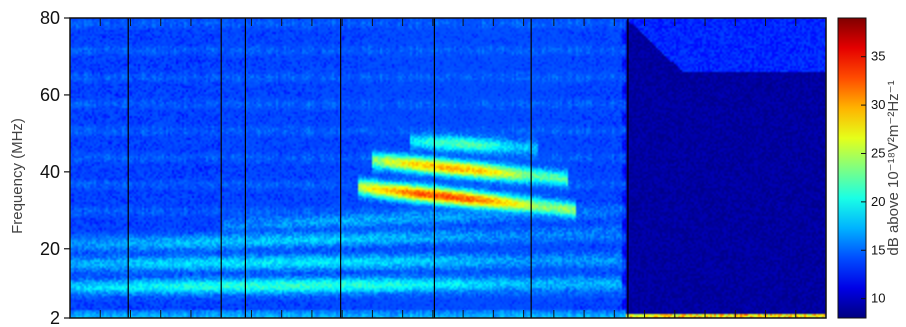 Image resolution: width=906 pixels, height=327 pixels. I want to click on colorbar-ticks: 10 15 20 25 30 35, so click(873, 177).